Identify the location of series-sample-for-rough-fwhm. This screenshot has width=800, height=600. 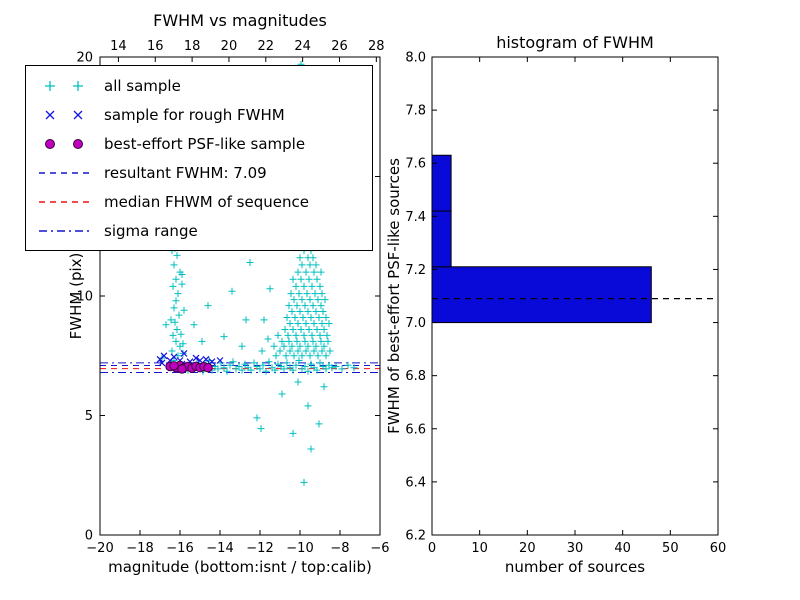
(190, 358).